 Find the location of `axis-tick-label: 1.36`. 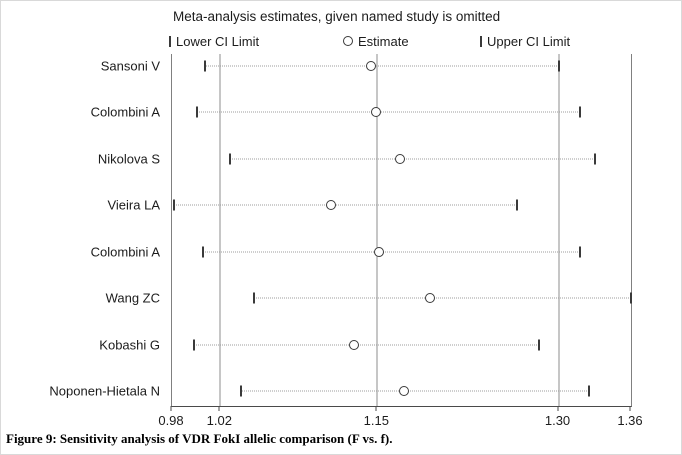

axis-tick-label: 1.36 is located at coordinates (630, 420).